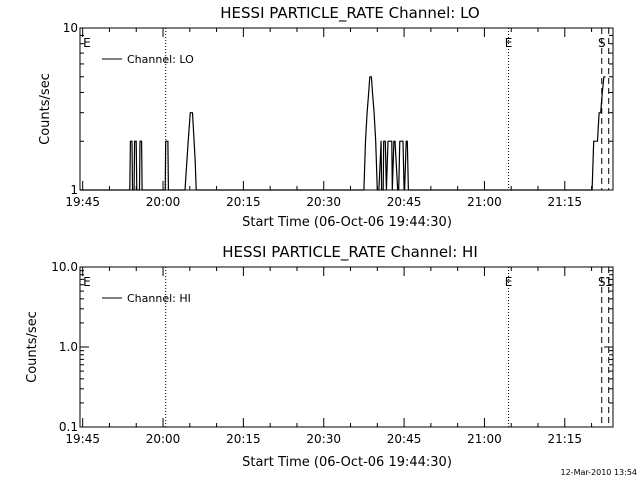 This screenshot has width=640, height=480. I want to click on y-tick-label: 0.1, so click(68, 427).